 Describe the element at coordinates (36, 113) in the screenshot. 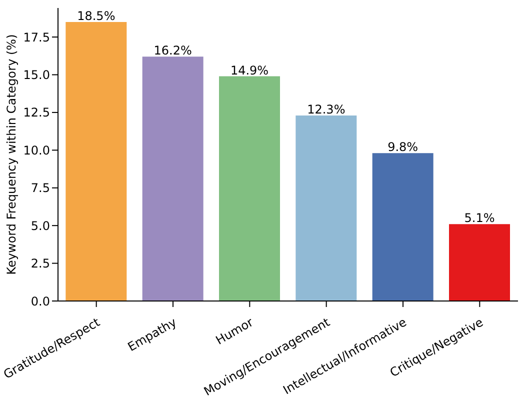

I see `y-tick-label: 12.5` at that location.